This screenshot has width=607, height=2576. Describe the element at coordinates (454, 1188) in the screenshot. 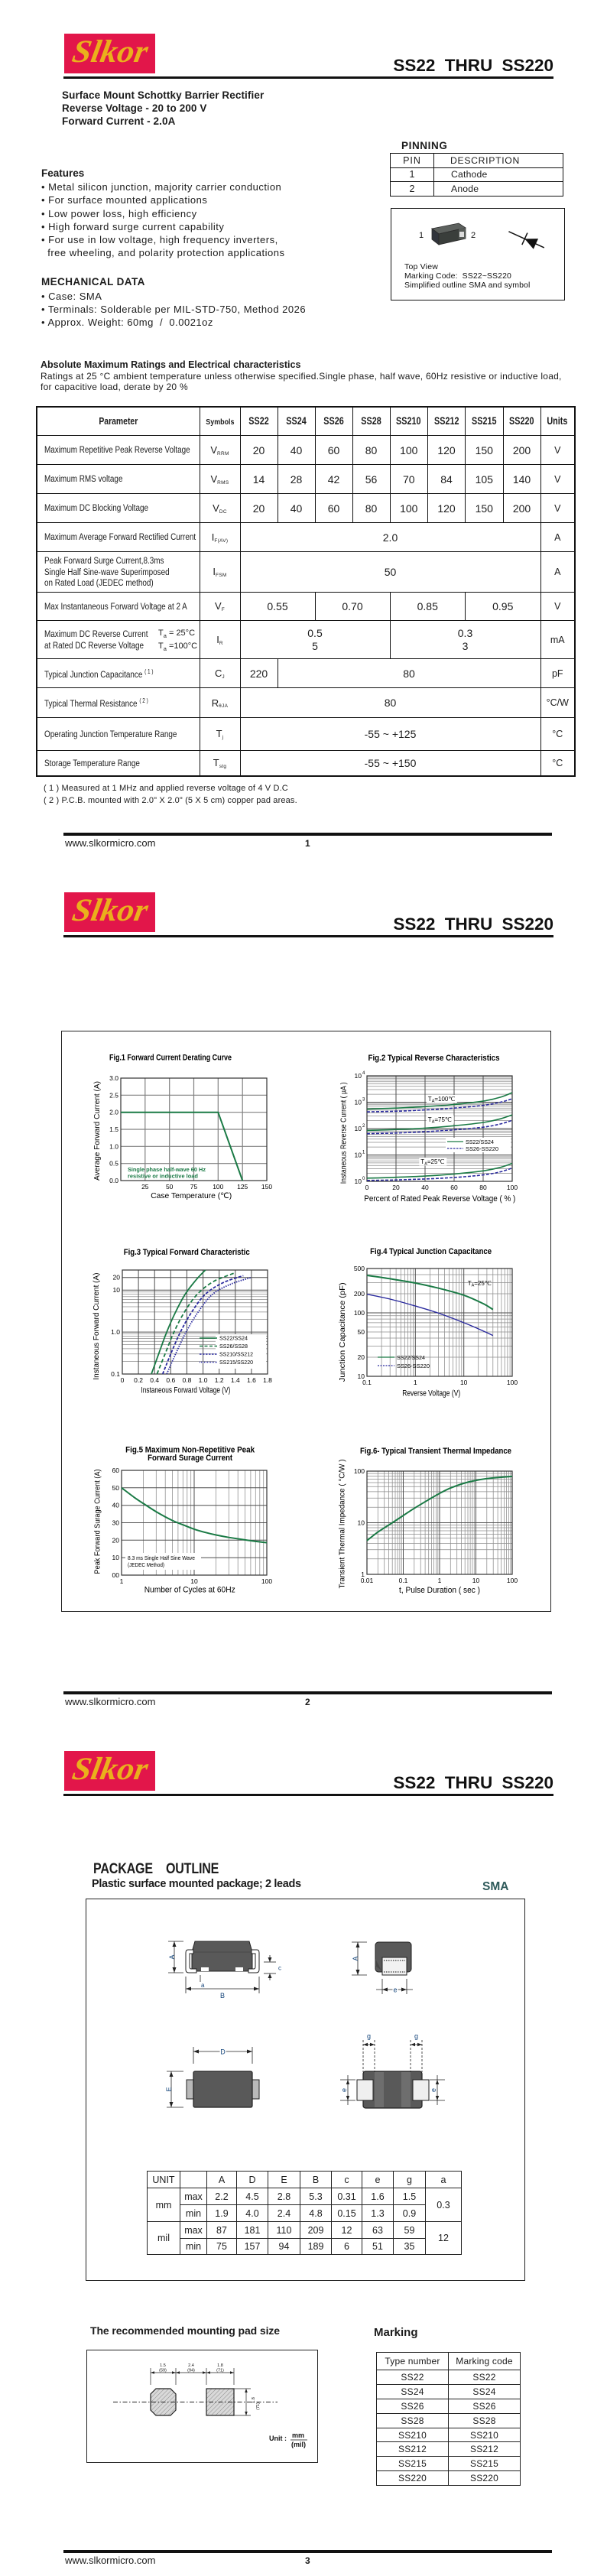

I see `svg-text: 60` at that location.